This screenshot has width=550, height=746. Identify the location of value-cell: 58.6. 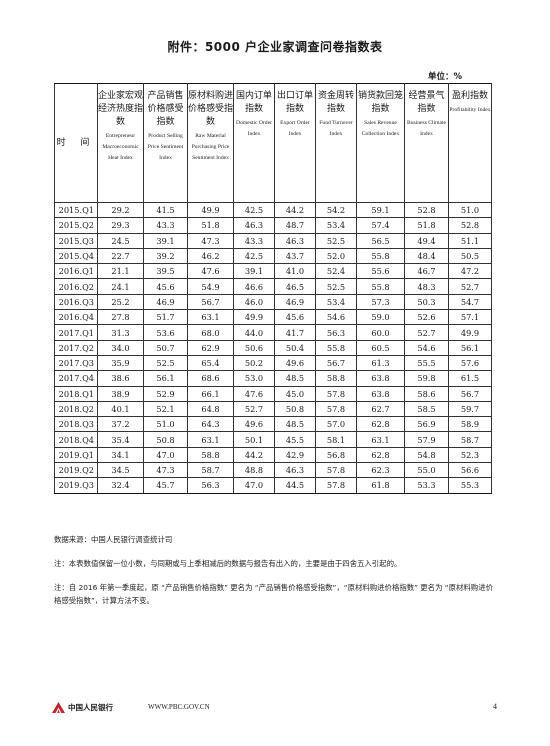
(426, 393).